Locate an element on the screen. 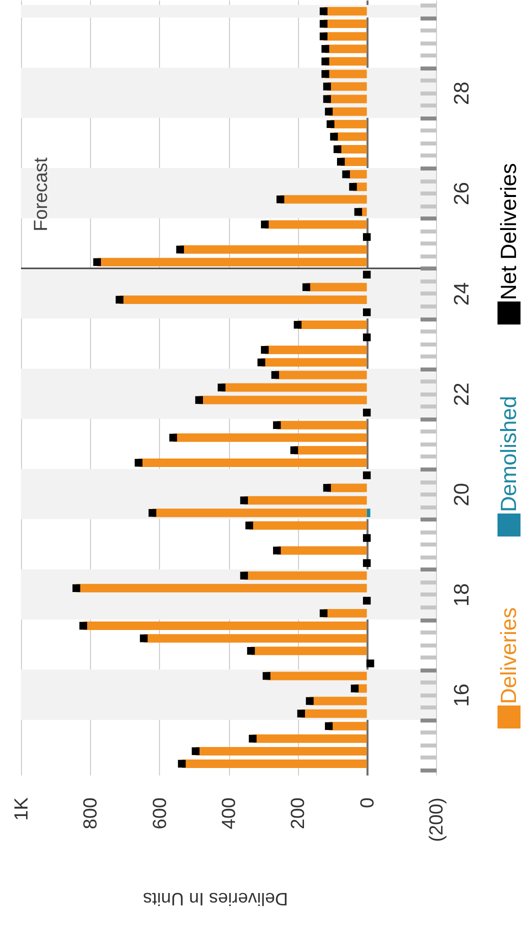 This screenshot has width=523, height=930. y-tick-label: 26 is located at coordinates (462, 194).